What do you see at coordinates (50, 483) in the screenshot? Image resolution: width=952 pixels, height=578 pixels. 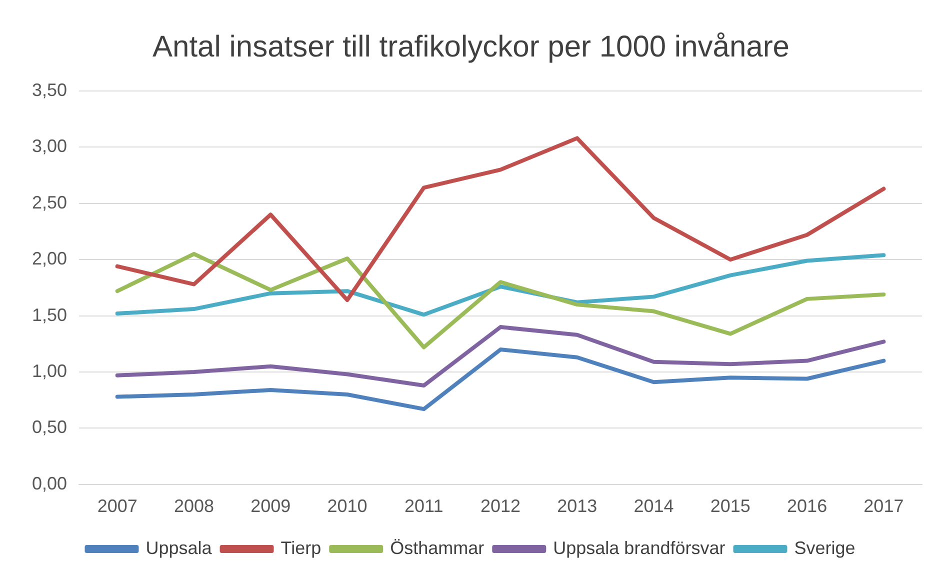 I see `y-tick-label: 0,00` at bounding box center [50, 483].